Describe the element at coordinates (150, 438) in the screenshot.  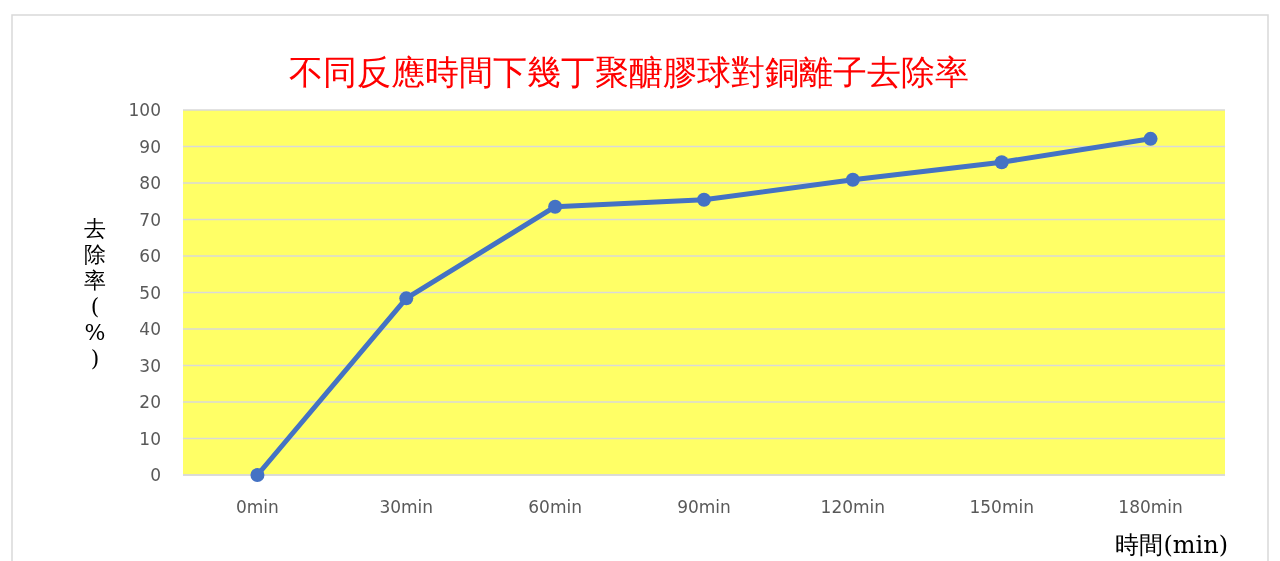
I see `y-tick-label: 10` at that location.